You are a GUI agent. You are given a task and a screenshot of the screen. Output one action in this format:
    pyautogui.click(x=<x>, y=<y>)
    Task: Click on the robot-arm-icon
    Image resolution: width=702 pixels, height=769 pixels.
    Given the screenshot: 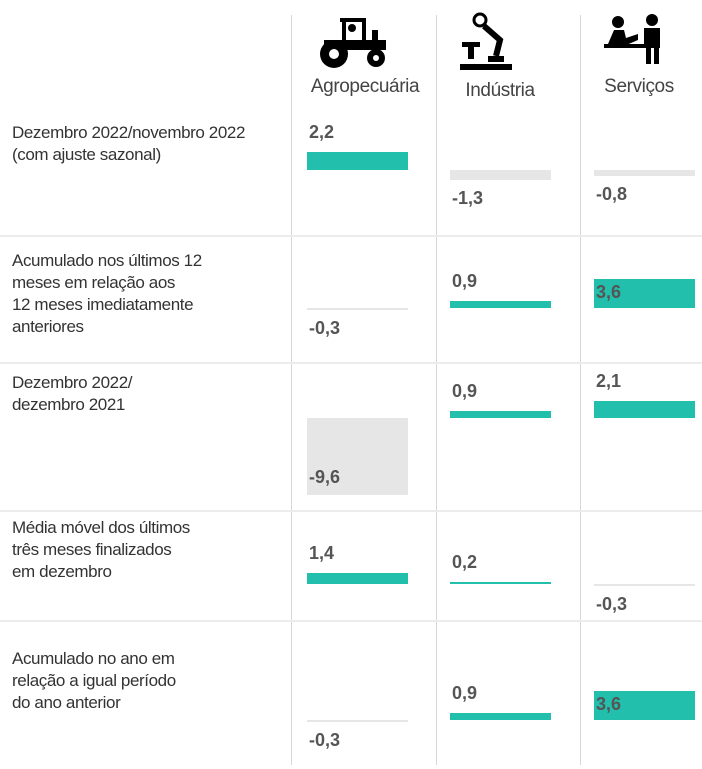 What is the action you would take?
    pyautogui.click(x=486, y=41)
    